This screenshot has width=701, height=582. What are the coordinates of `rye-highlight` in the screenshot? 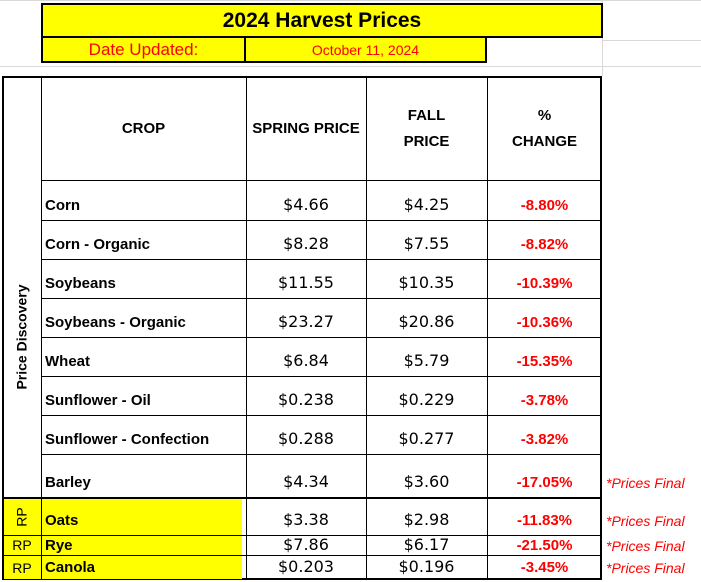 It's located at (123, 545).